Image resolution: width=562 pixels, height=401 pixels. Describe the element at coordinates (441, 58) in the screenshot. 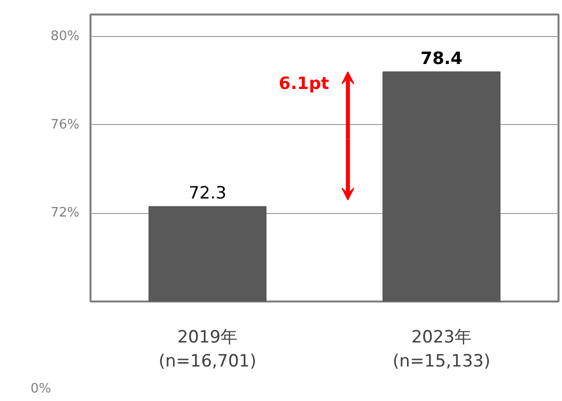

I see `data-label: 78.4` at that location.